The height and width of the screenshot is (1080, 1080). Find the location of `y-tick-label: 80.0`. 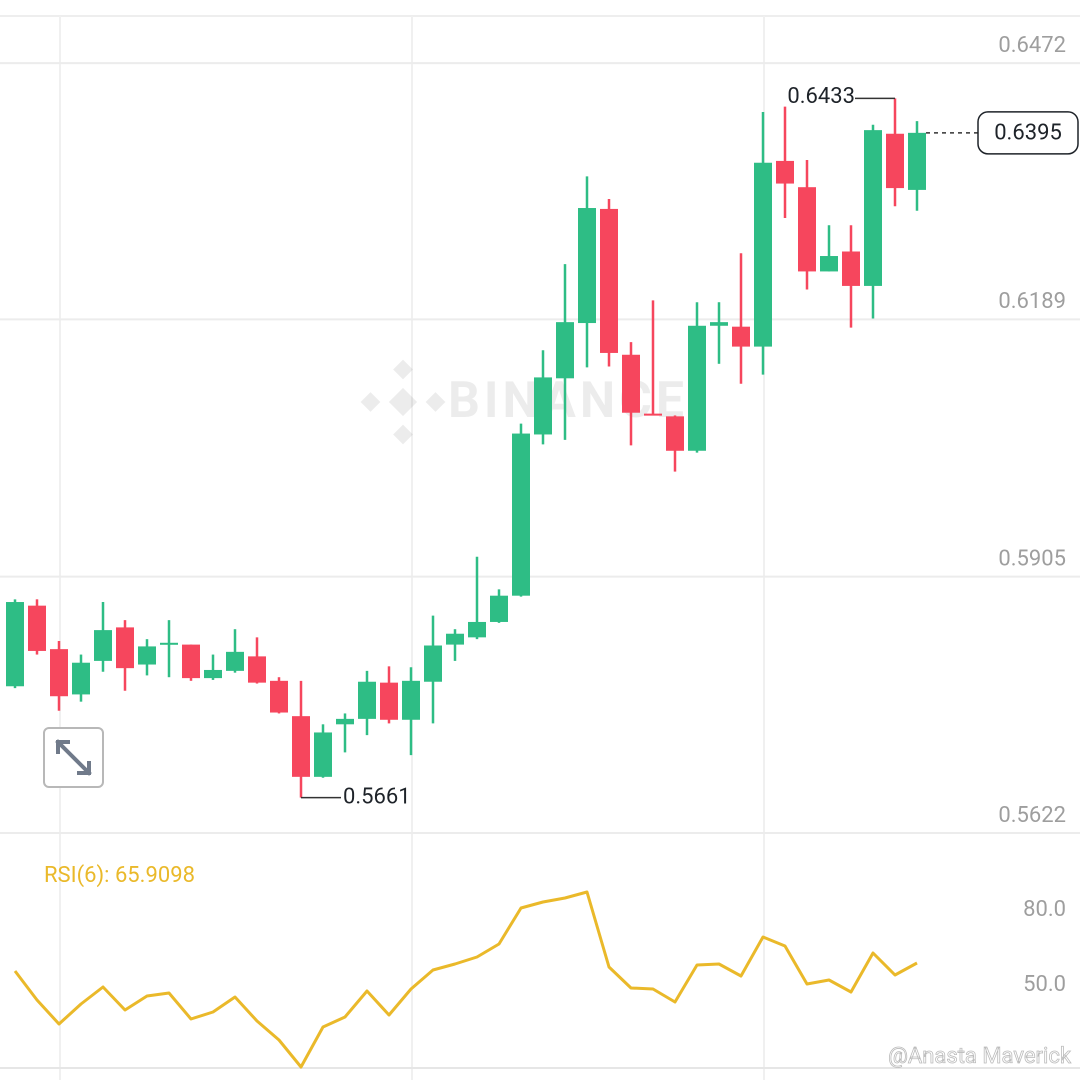

y-tick-label: 80.0 is located at coordinates (1044, 909).